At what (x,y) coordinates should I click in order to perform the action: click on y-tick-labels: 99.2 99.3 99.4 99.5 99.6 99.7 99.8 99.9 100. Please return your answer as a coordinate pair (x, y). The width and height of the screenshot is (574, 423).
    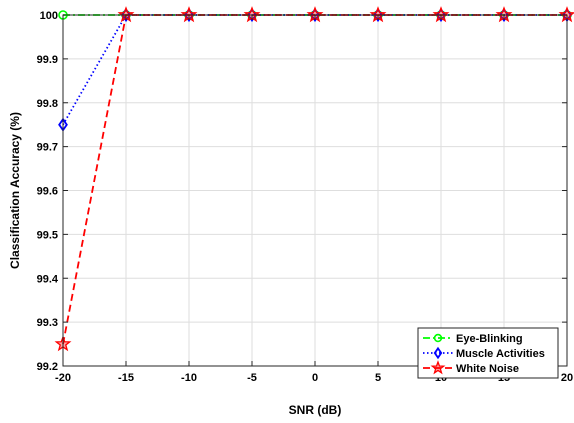
    Looking at the image, I should click on (48, 191).